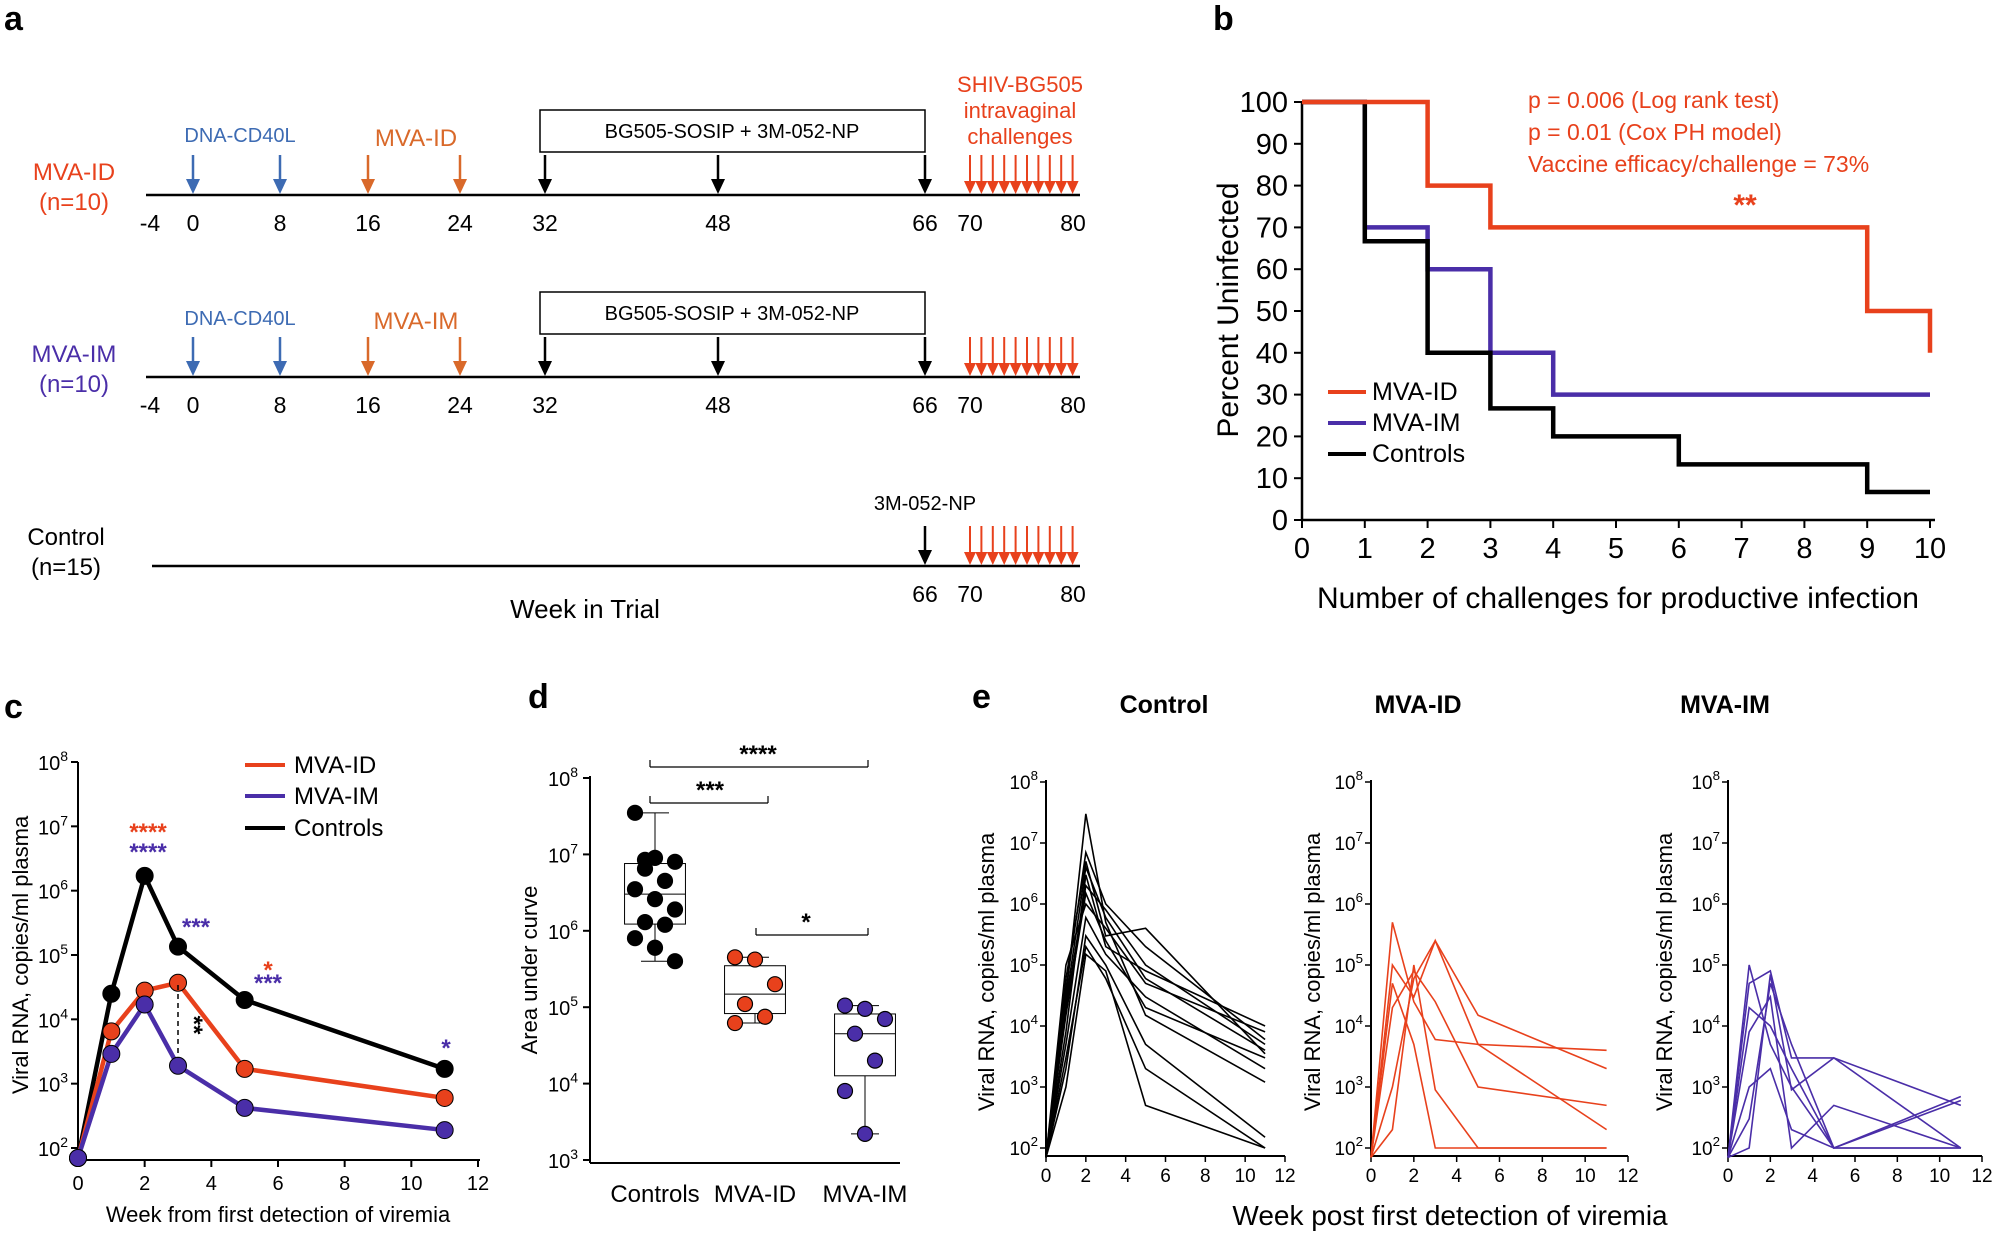 The height and width of the screenshot is (1233, 2000). What do you see at coordinates (1450, 1215) in the screenshot?
I see `x-axis-label: Week post first detection of viremia` at bounding box center [1450, 1215].